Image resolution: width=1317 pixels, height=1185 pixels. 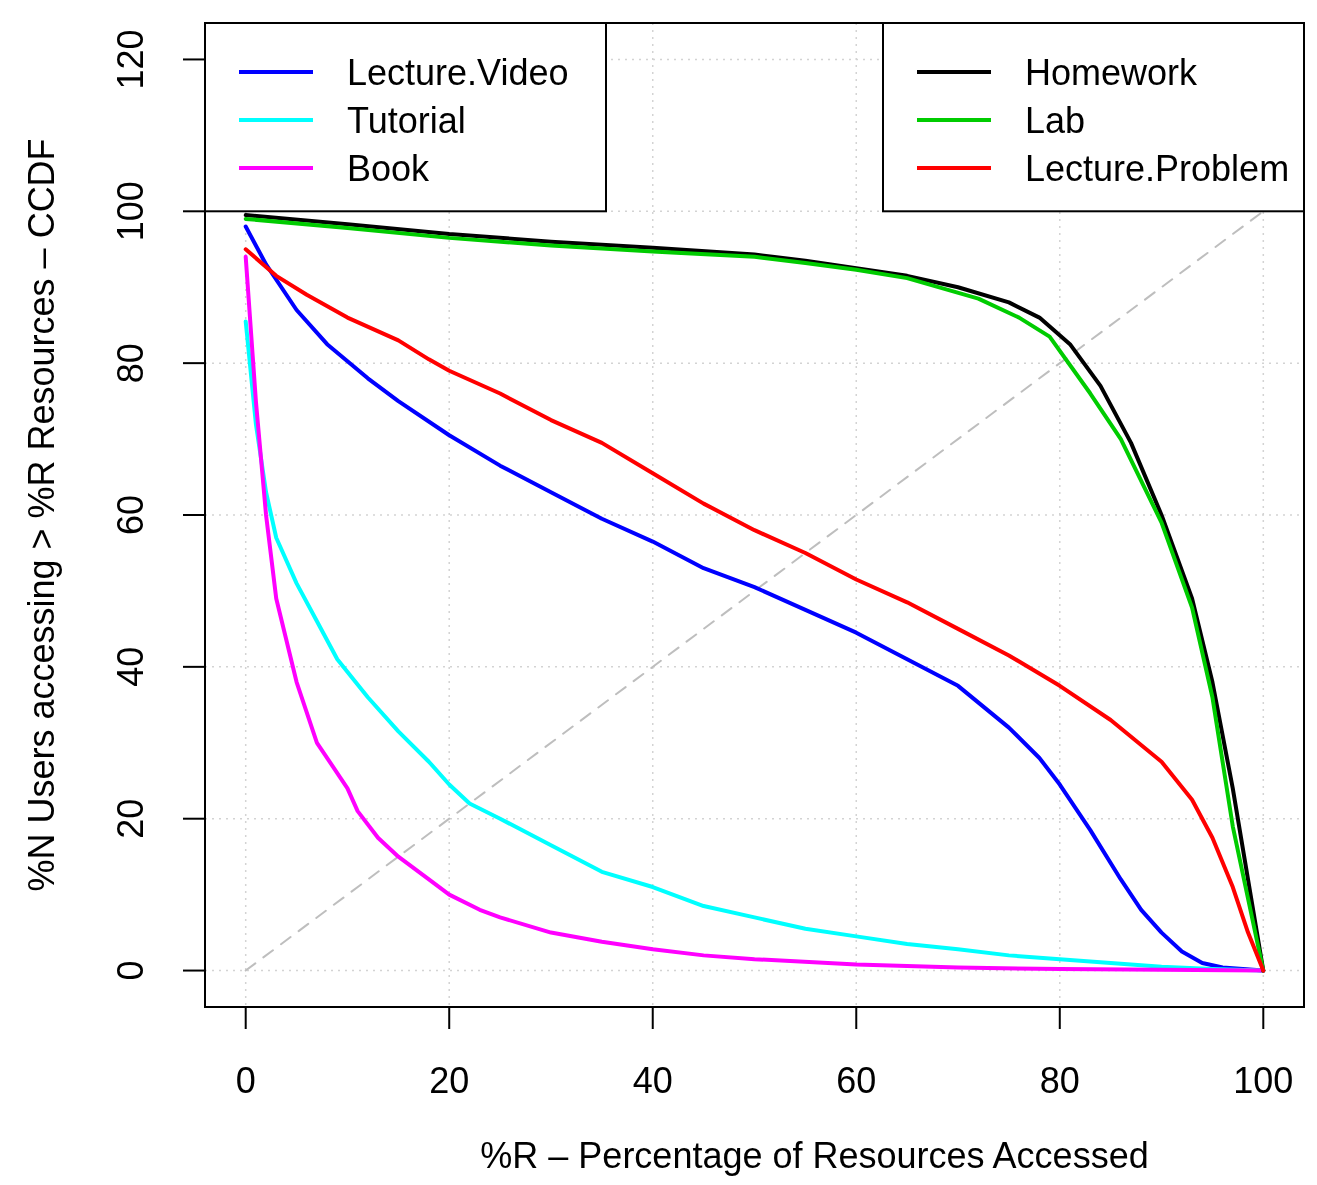 I want to click on y-tick-label: 20, so click(x=130, y=818).